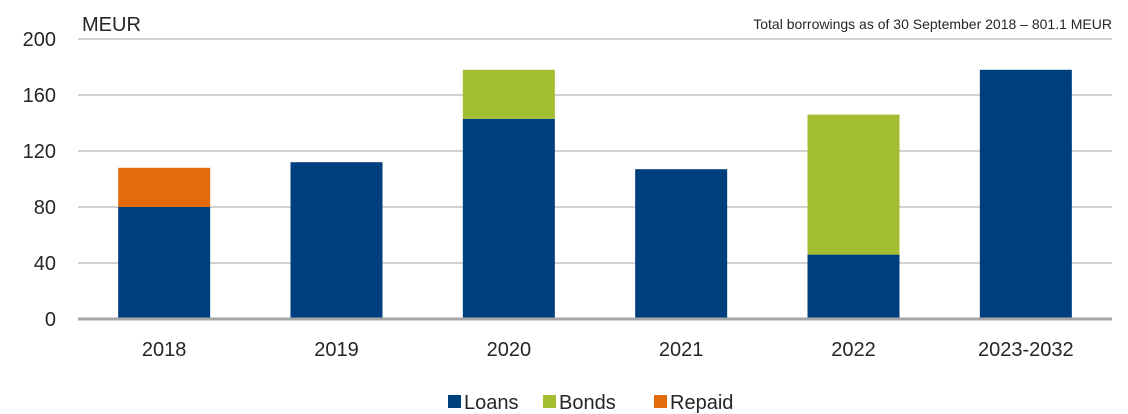 This screenshot has width=1128, height=414. What do you see at coordinates (336, 350) in the screenshot?
I see `x-tick-label: 2019` at bounding box center [336, 350].